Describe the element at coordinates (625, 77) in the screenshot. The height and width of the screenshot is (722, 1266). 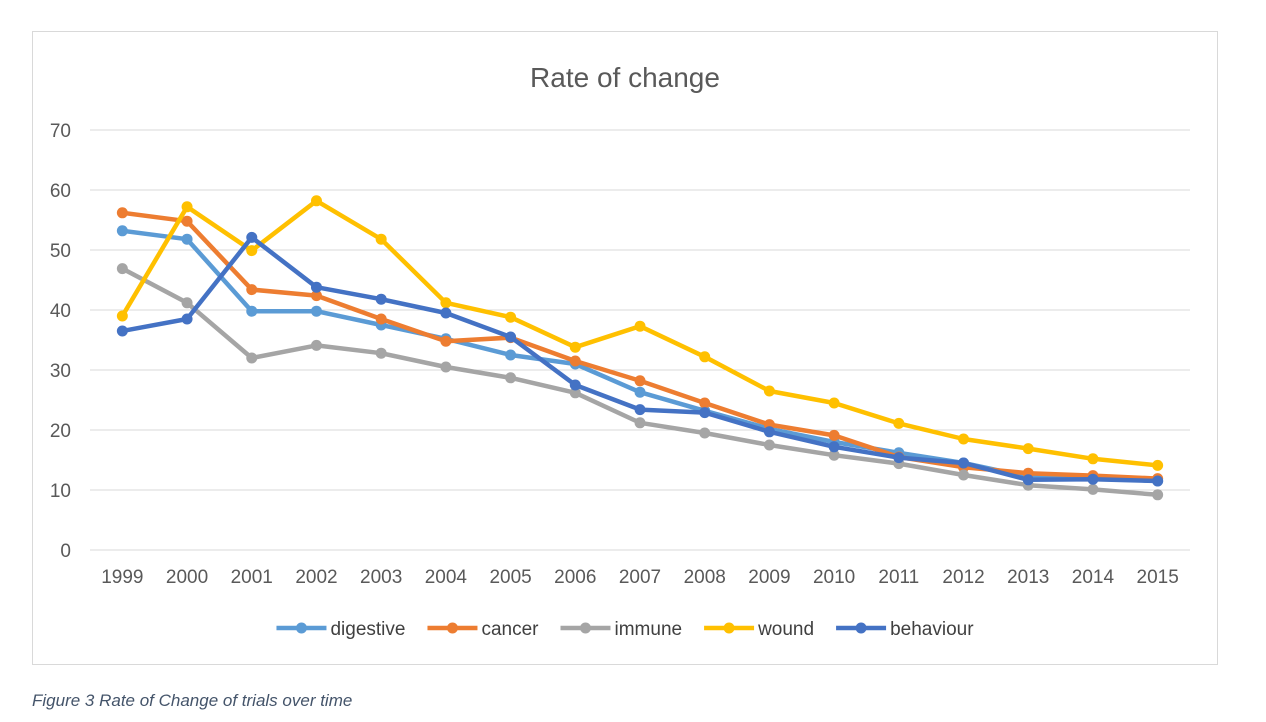
I see `chart-title: Rate of change` at that location.